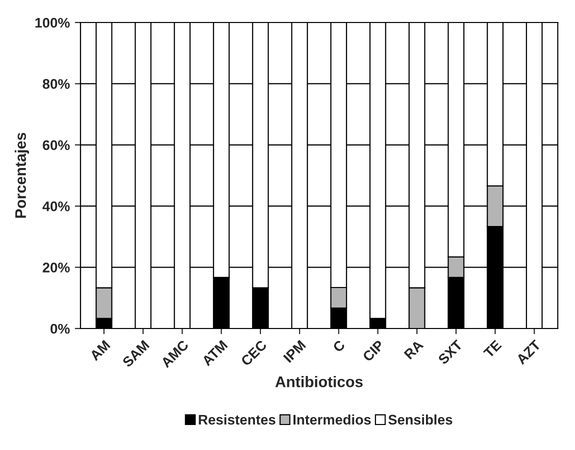  Describe the element at coordinates (99, 351) in the screenshot. I see `x-tick-label: AM` at that location.